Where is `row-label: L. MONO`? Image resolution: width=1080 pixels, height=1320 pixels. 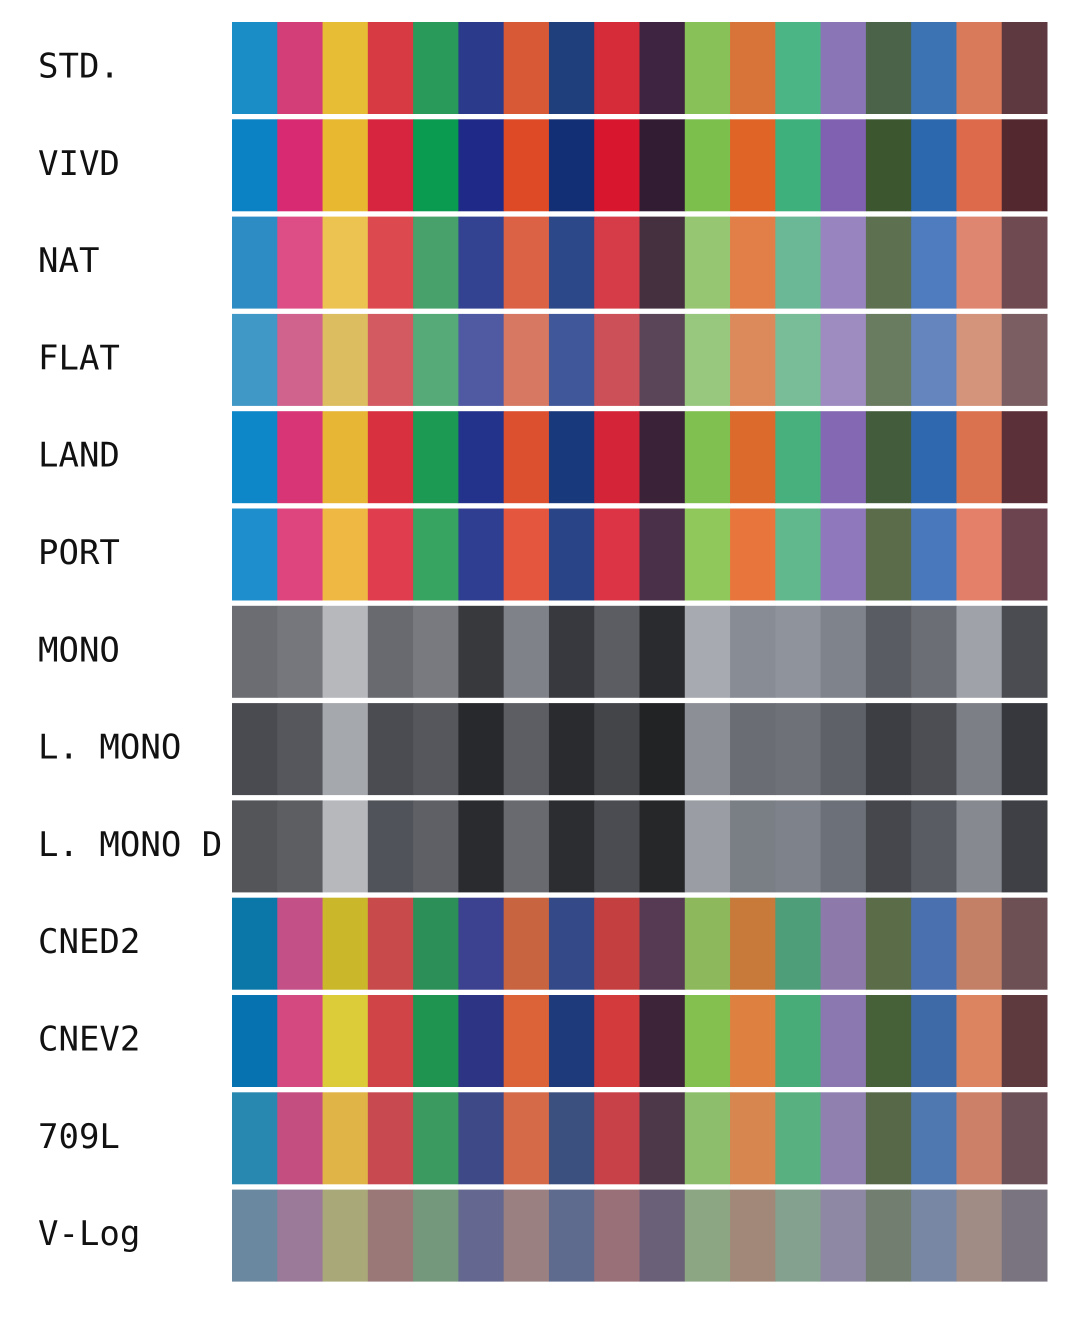
row-label: L. MONO is located at coordinates (109, 748).